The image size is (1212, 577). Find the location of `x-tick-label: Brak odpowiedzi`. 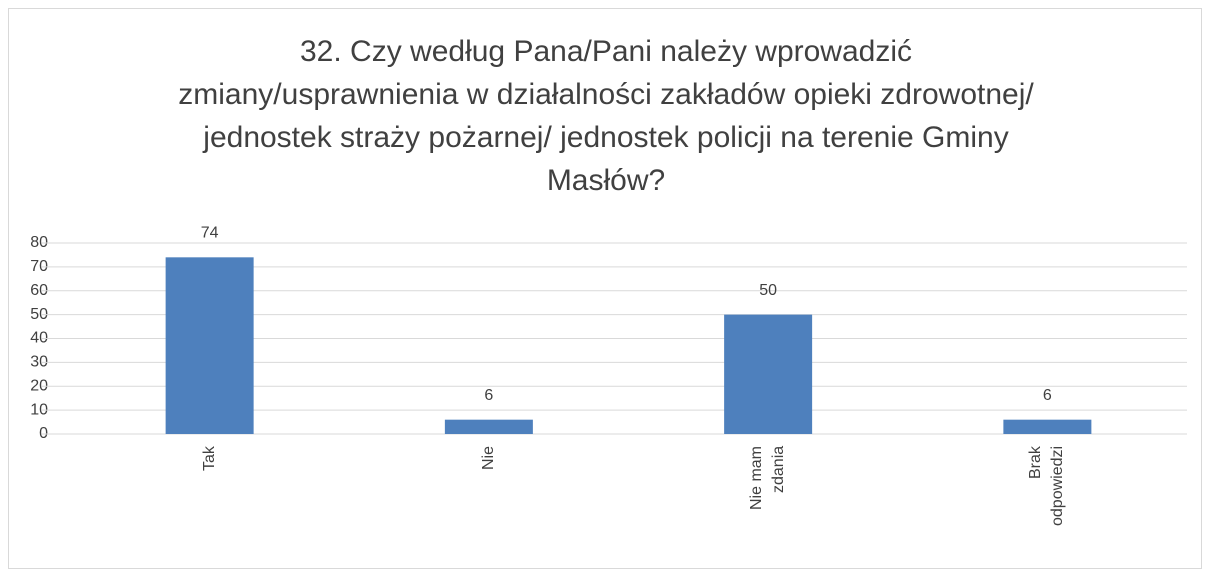

x-tick-label: Brak odpowiedzi is located at coordinates (1047, 486).